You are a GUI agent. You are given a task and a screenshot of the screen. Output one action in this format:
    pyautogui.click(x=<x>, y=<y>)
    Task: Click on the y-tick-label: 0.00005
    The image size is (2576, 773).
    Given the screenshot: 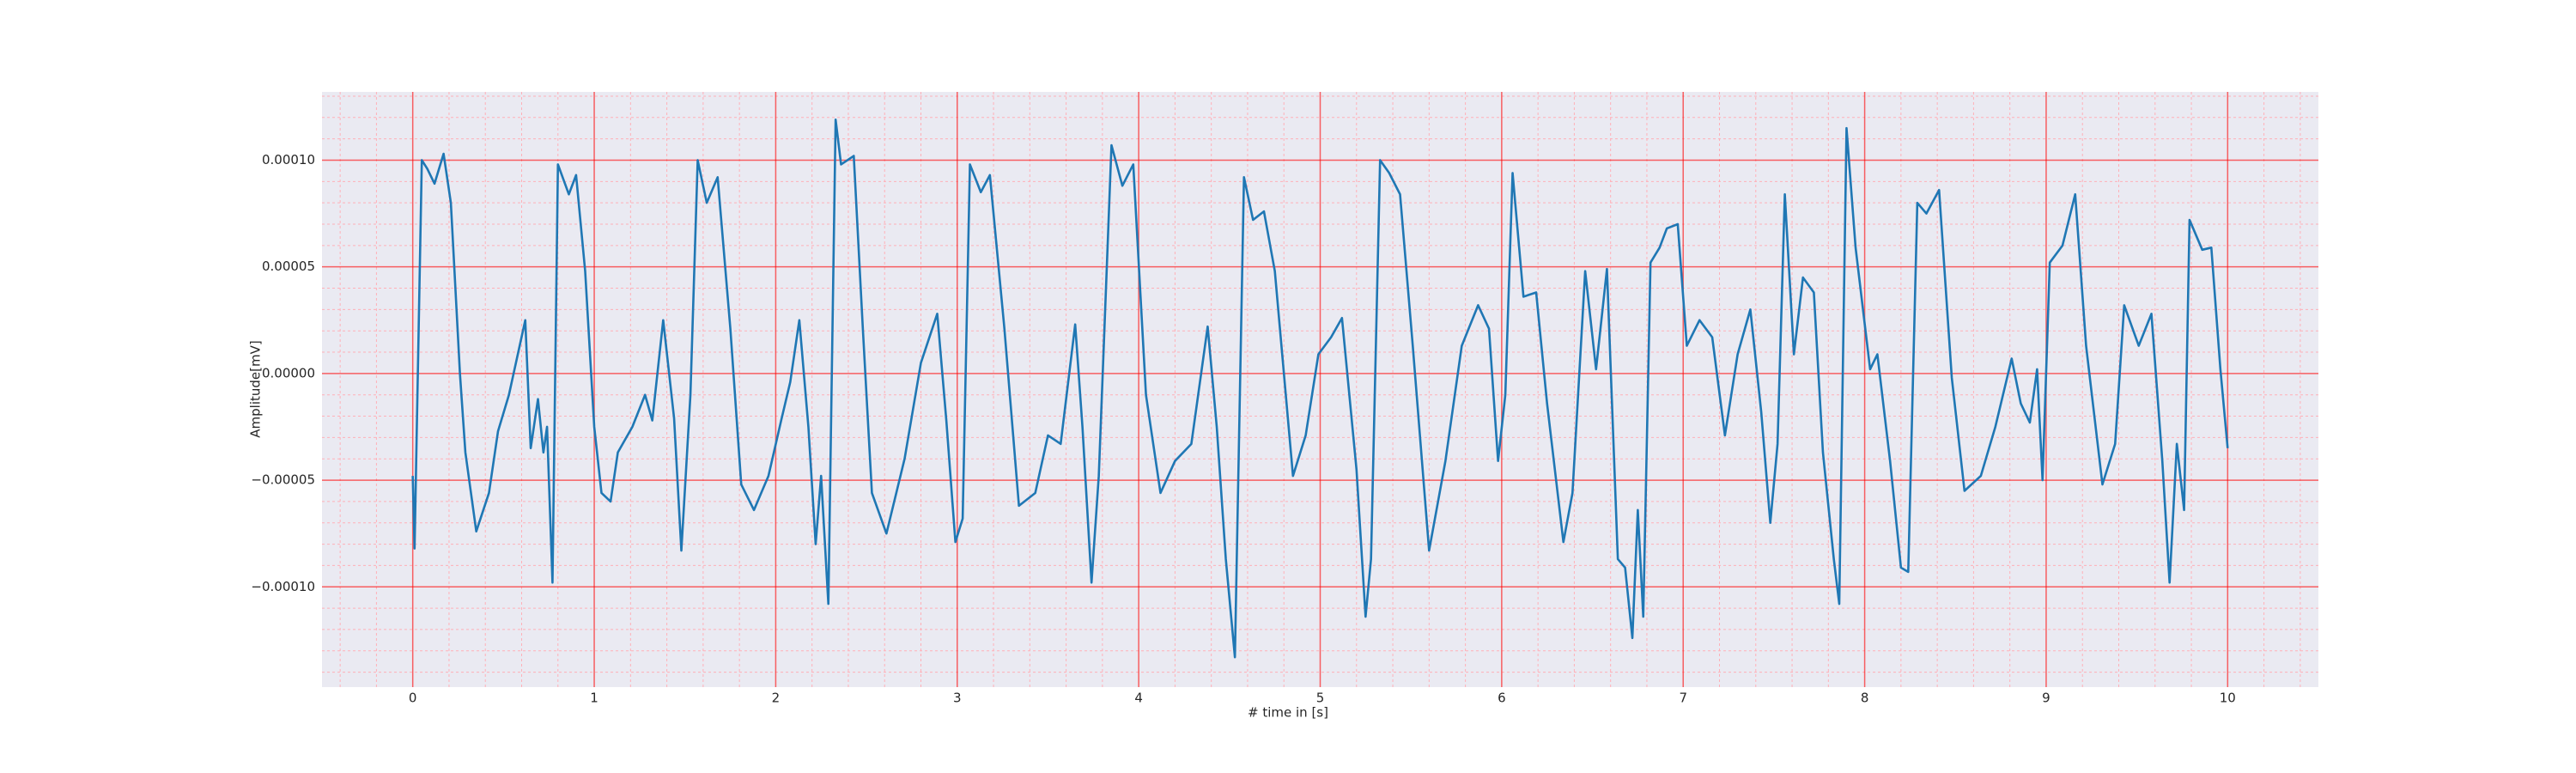 What is the action you would take?
    pyautogui.click(x=289, y=266)
    